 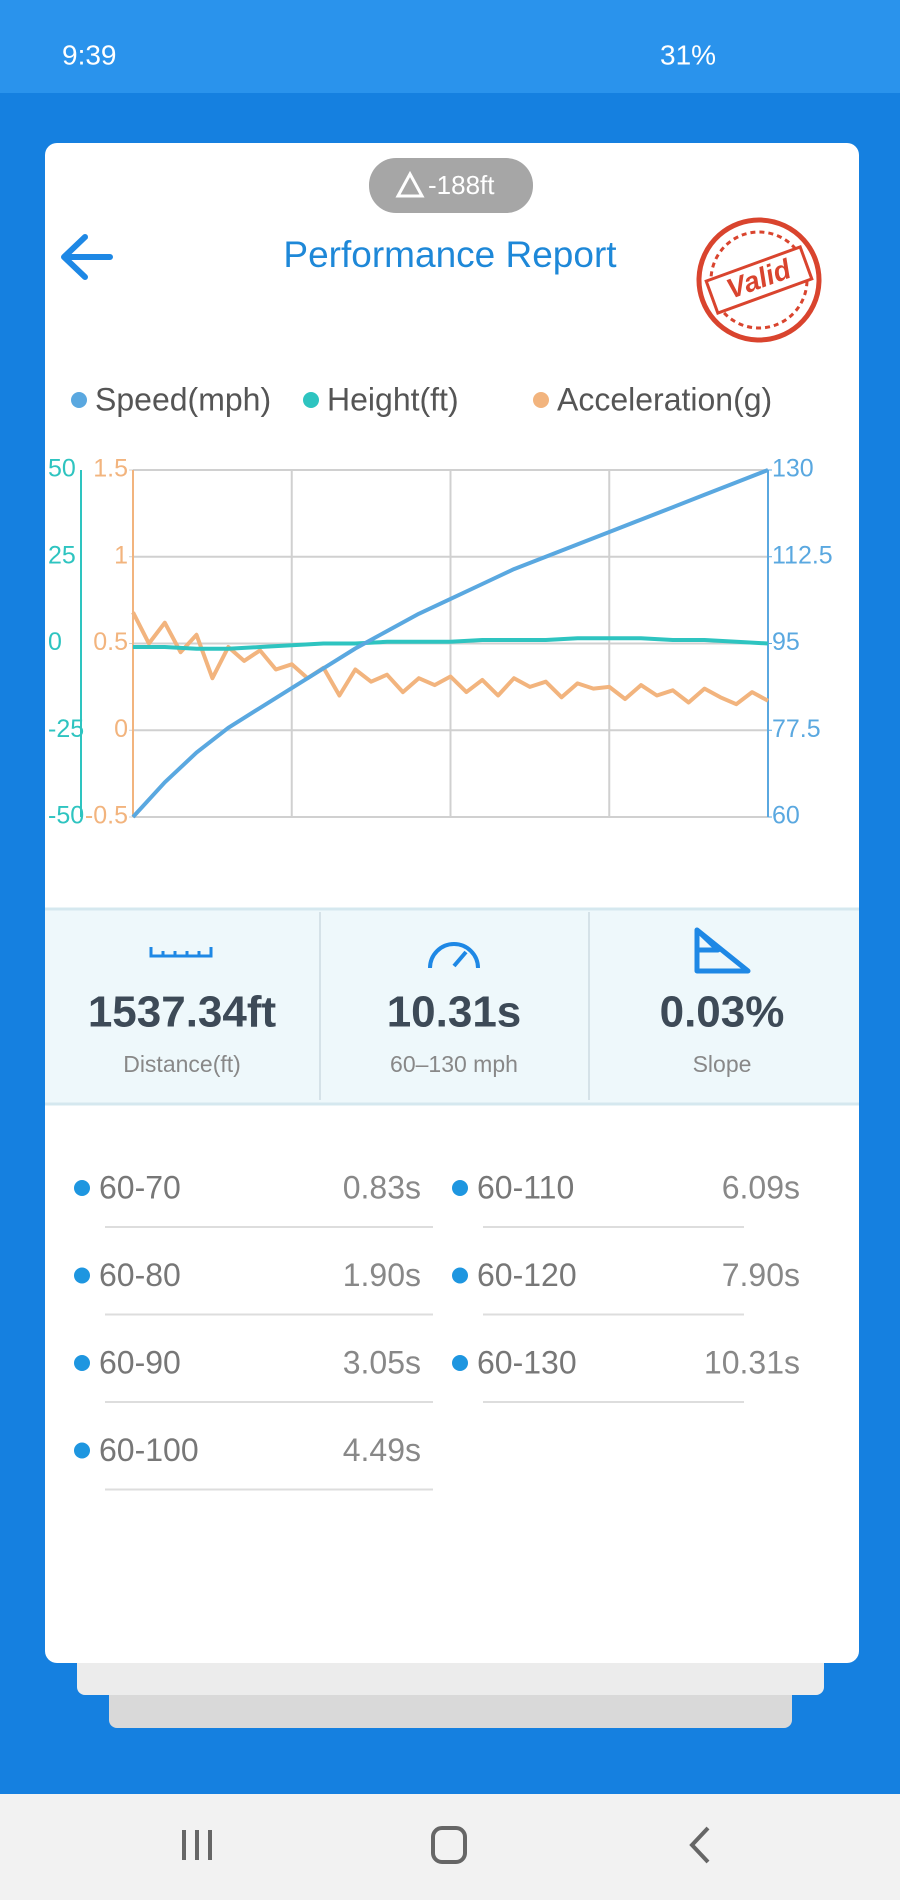 What do you see at coordinates (786, 816) in the screenshot?
I see `y2-tick-label: 60` at bounding box center [786, 816].